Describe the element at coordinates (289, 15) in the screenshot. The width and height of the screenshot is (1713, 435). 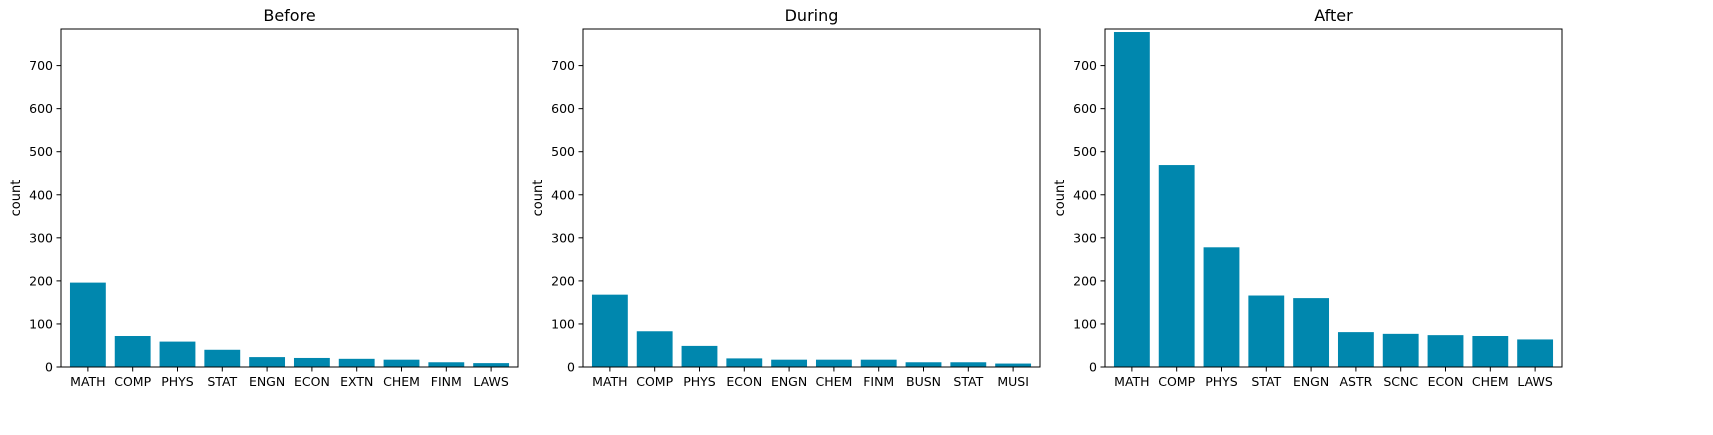
I see `chart-title: Before` at that location.